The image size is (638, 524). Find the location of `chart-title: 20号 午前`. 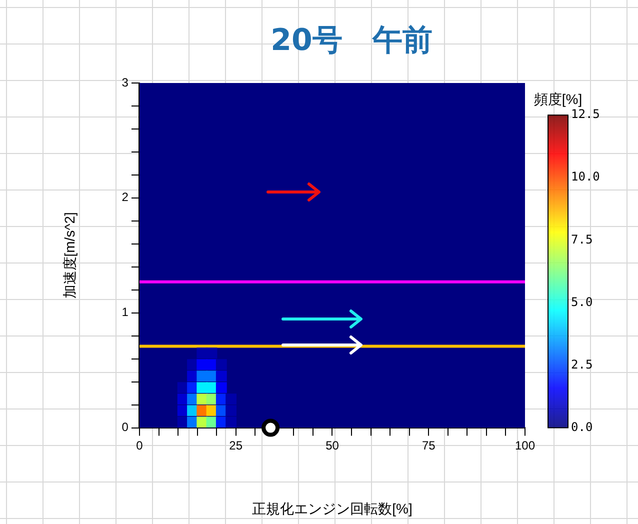

chart-title: 20号 午前 is located at coordinates (352, 41).